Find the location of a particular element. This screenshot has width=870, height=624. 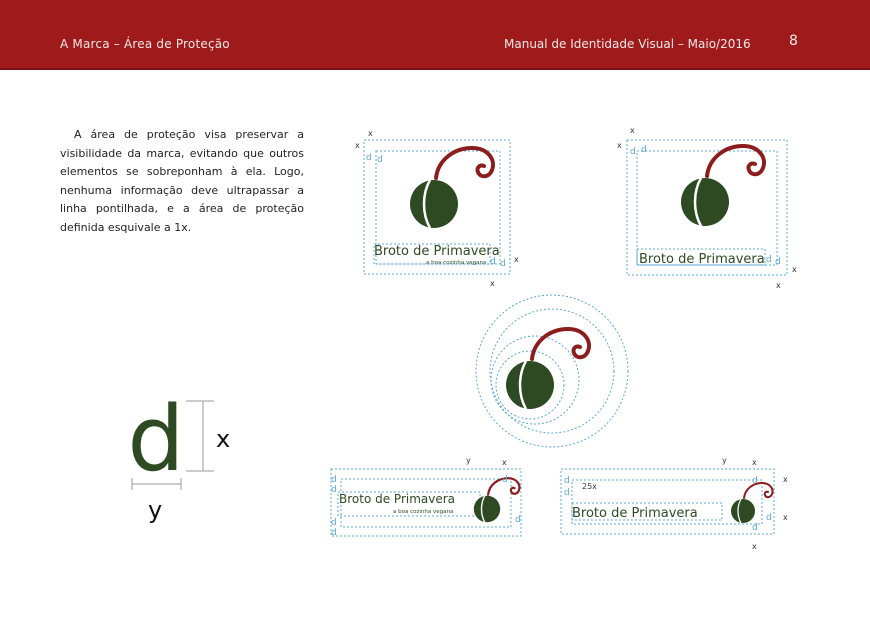

legend-y-label: y is located at coordinates (155, 510).